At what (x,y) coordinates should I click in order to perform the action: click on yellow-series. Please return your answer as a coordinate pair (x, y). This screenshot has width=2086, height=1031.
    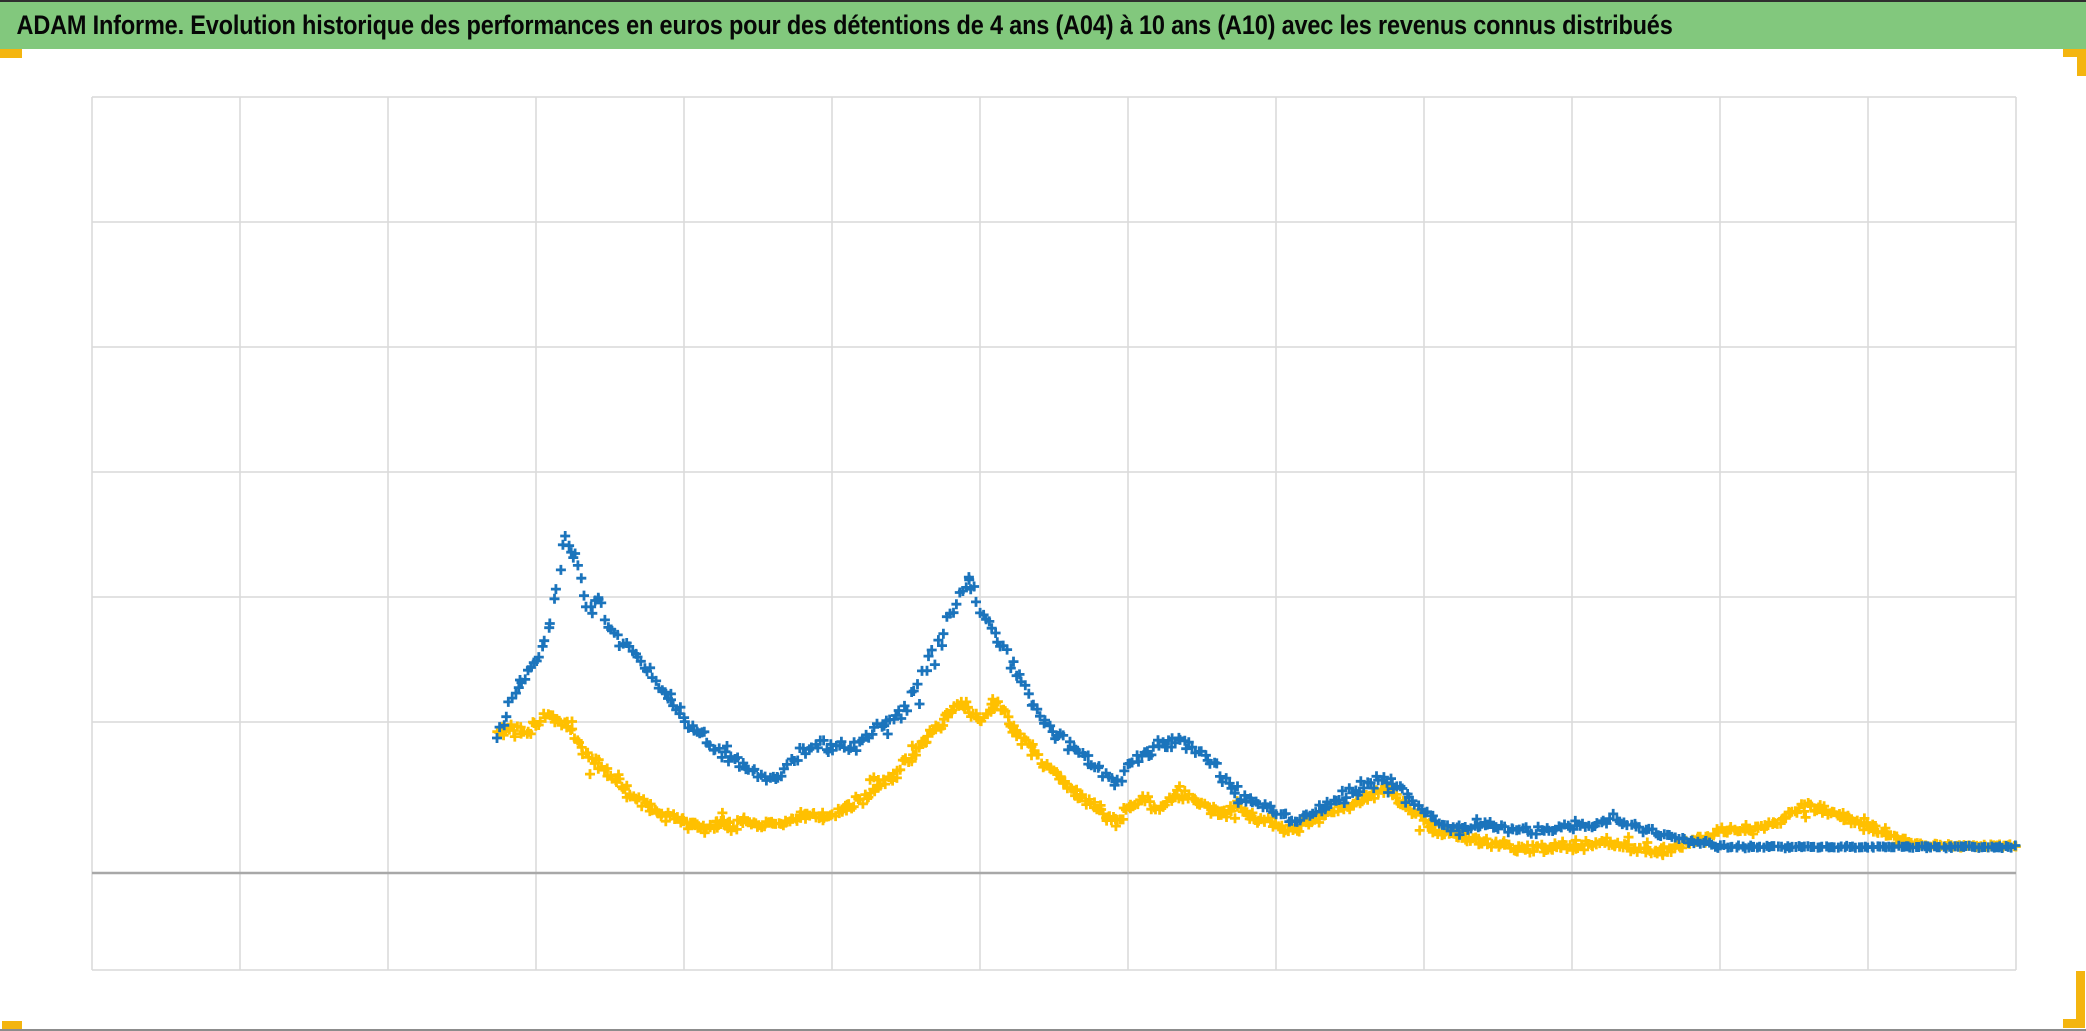
    Looking at the image, I should click on (1256, 777).